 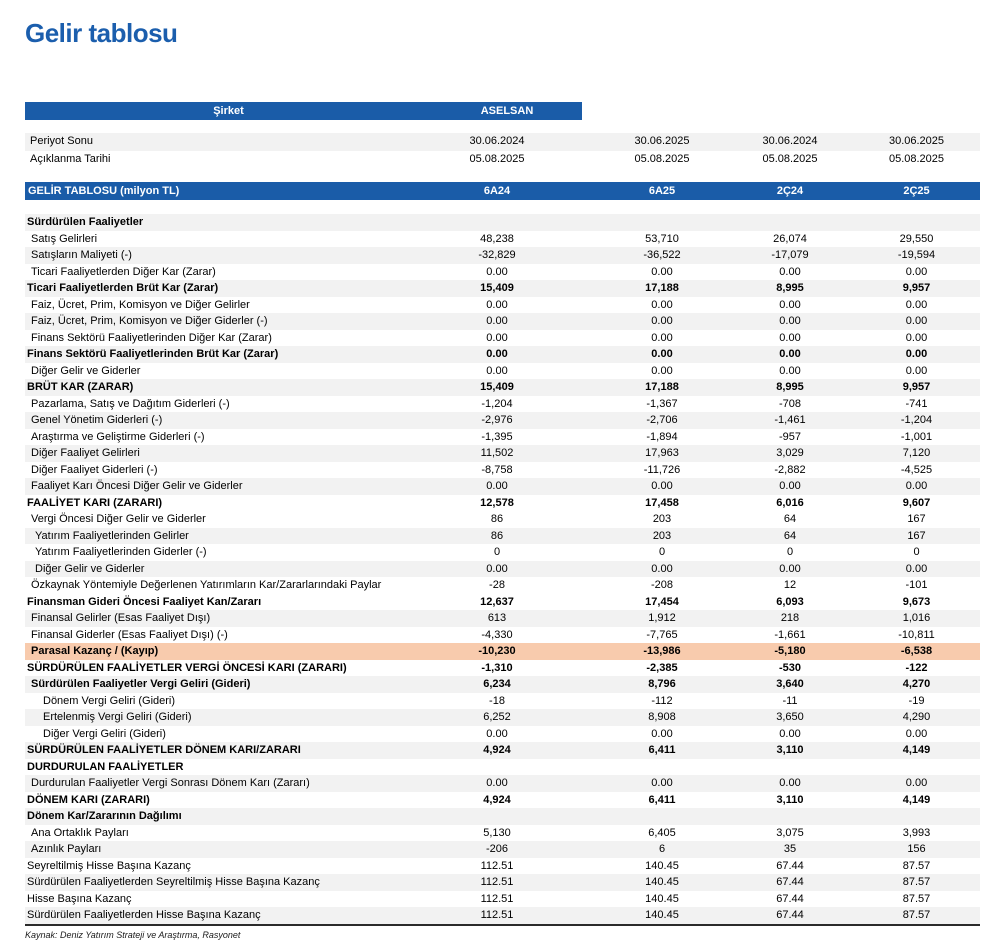 What do you see at coordinates (497, 750) in the screenshot?
I see `row-value-6a24: 4,924` at bounding box center [497, 750].